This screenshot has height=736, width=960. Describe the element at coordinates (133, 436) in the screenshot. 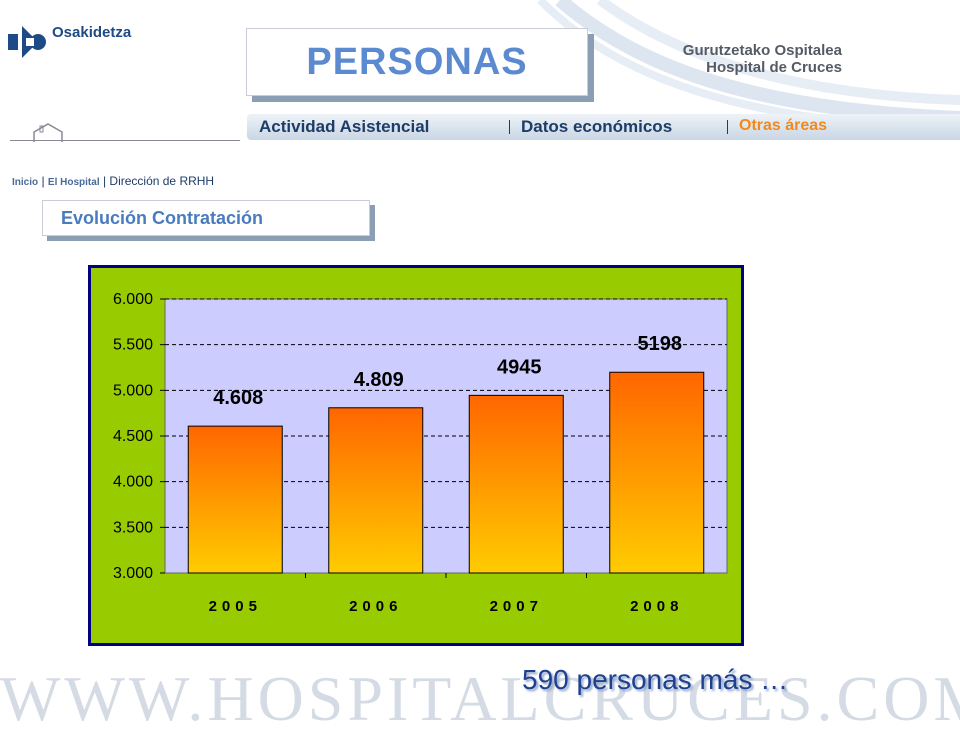

I see `y-tick-label: 4.500` at that location.